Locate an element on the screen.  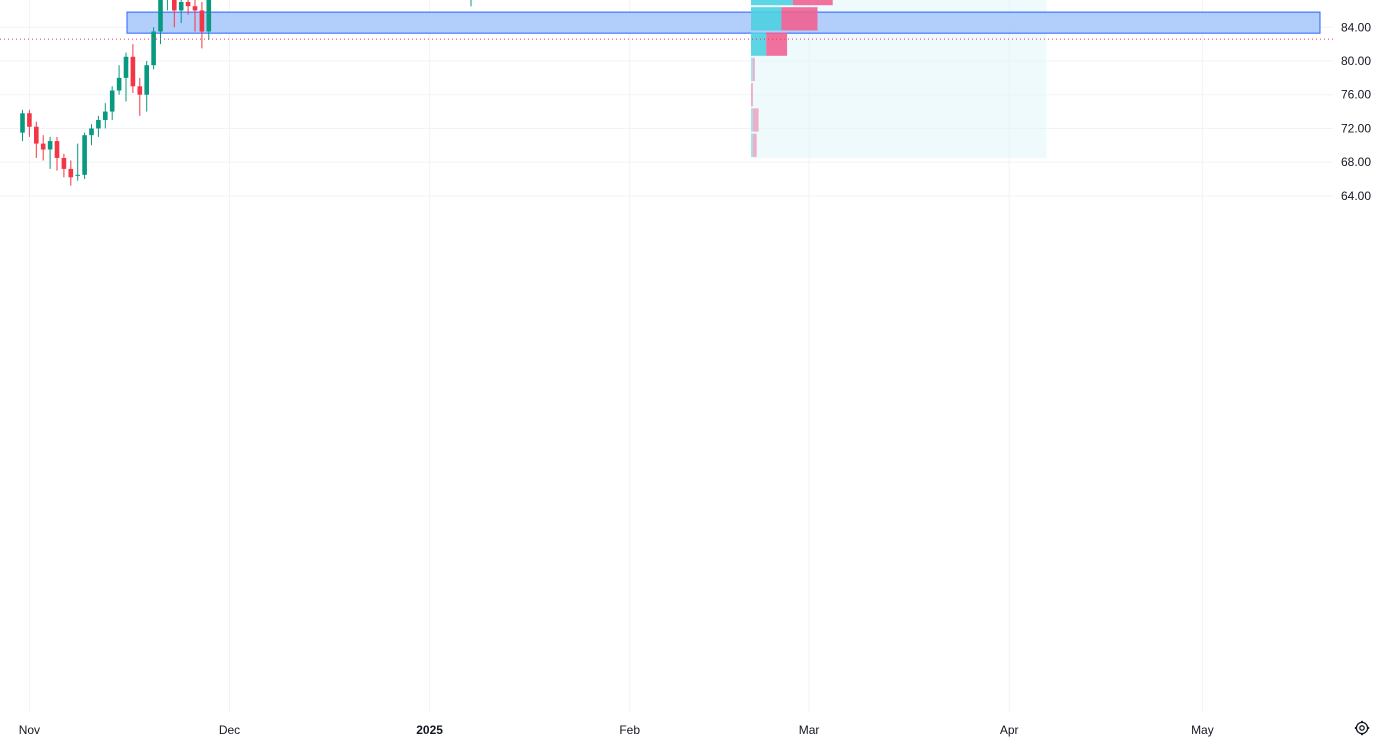
candlestick-series is located at coordinates (246, 93).